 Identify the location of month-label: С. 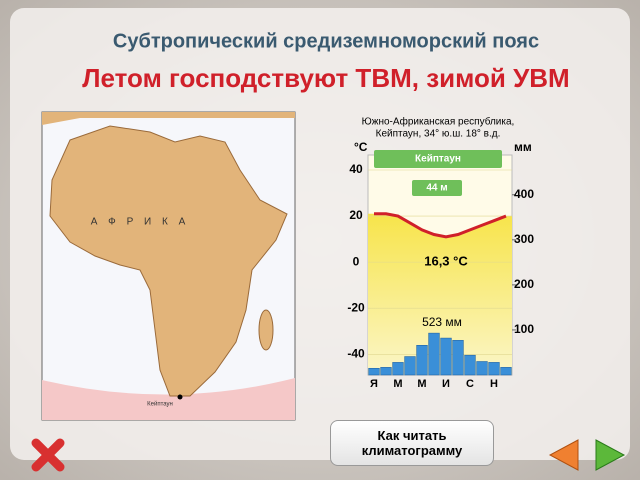
(470, 384).